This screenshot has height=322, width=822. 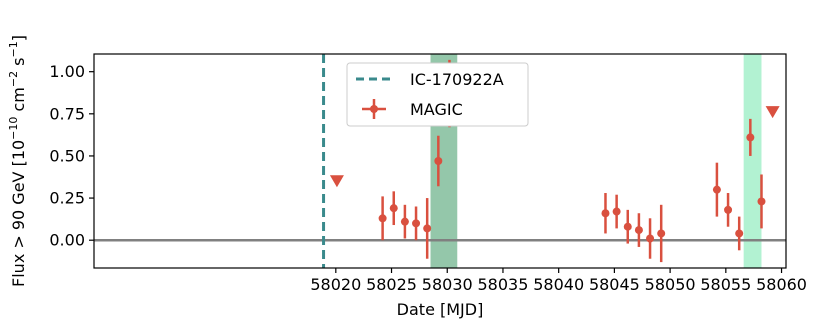 I want to click on y-axis: 0.00 0.25 0.50 0.75 1.00, so click(x=71, y=156).